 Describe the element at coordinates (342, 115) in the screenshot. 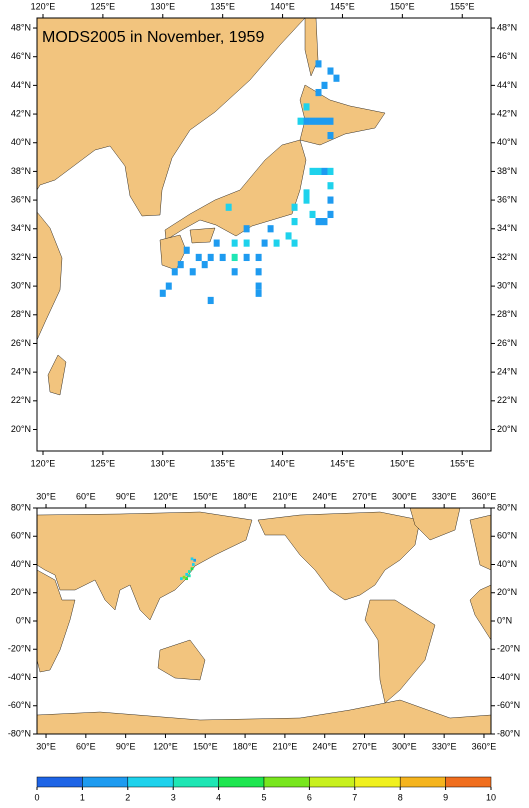

I see `hokkaido` at that location.